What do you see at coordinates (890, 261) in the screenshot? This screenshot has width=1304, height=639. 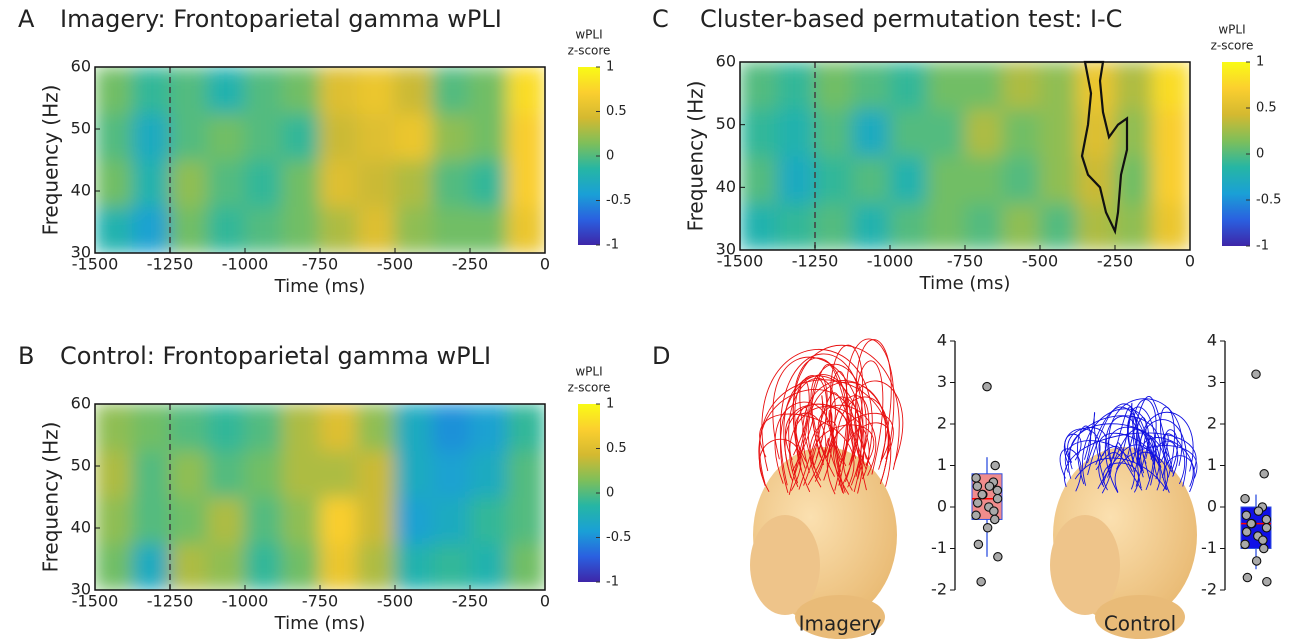 I see `x-tick-label: -1000` at bounding box center [890, 261].